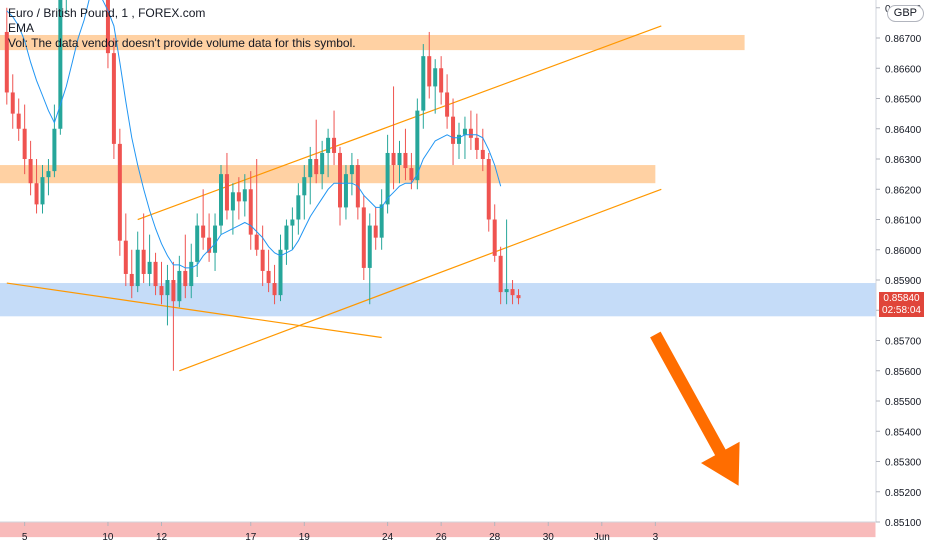  What do you see at coordinates (305, 537) in the screenshot?
I see `time-tick-label: 19` at bounding box center [305, 537].